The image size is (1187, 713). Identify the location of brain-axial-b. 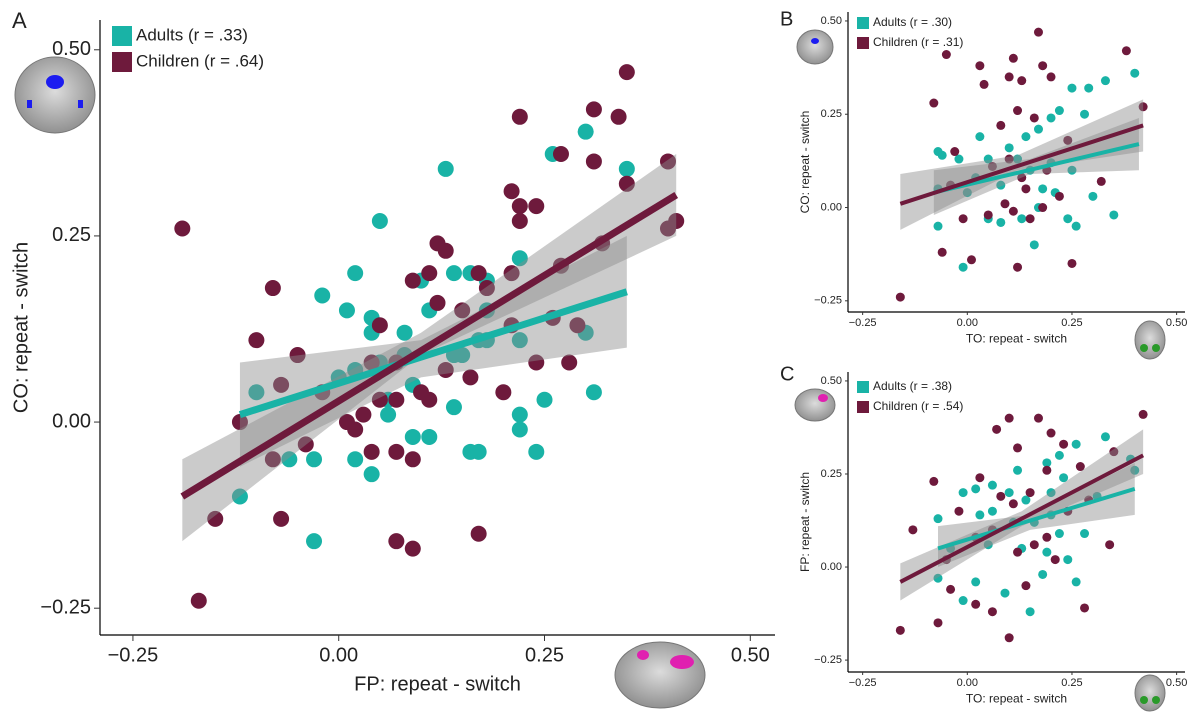
(1150, 340).